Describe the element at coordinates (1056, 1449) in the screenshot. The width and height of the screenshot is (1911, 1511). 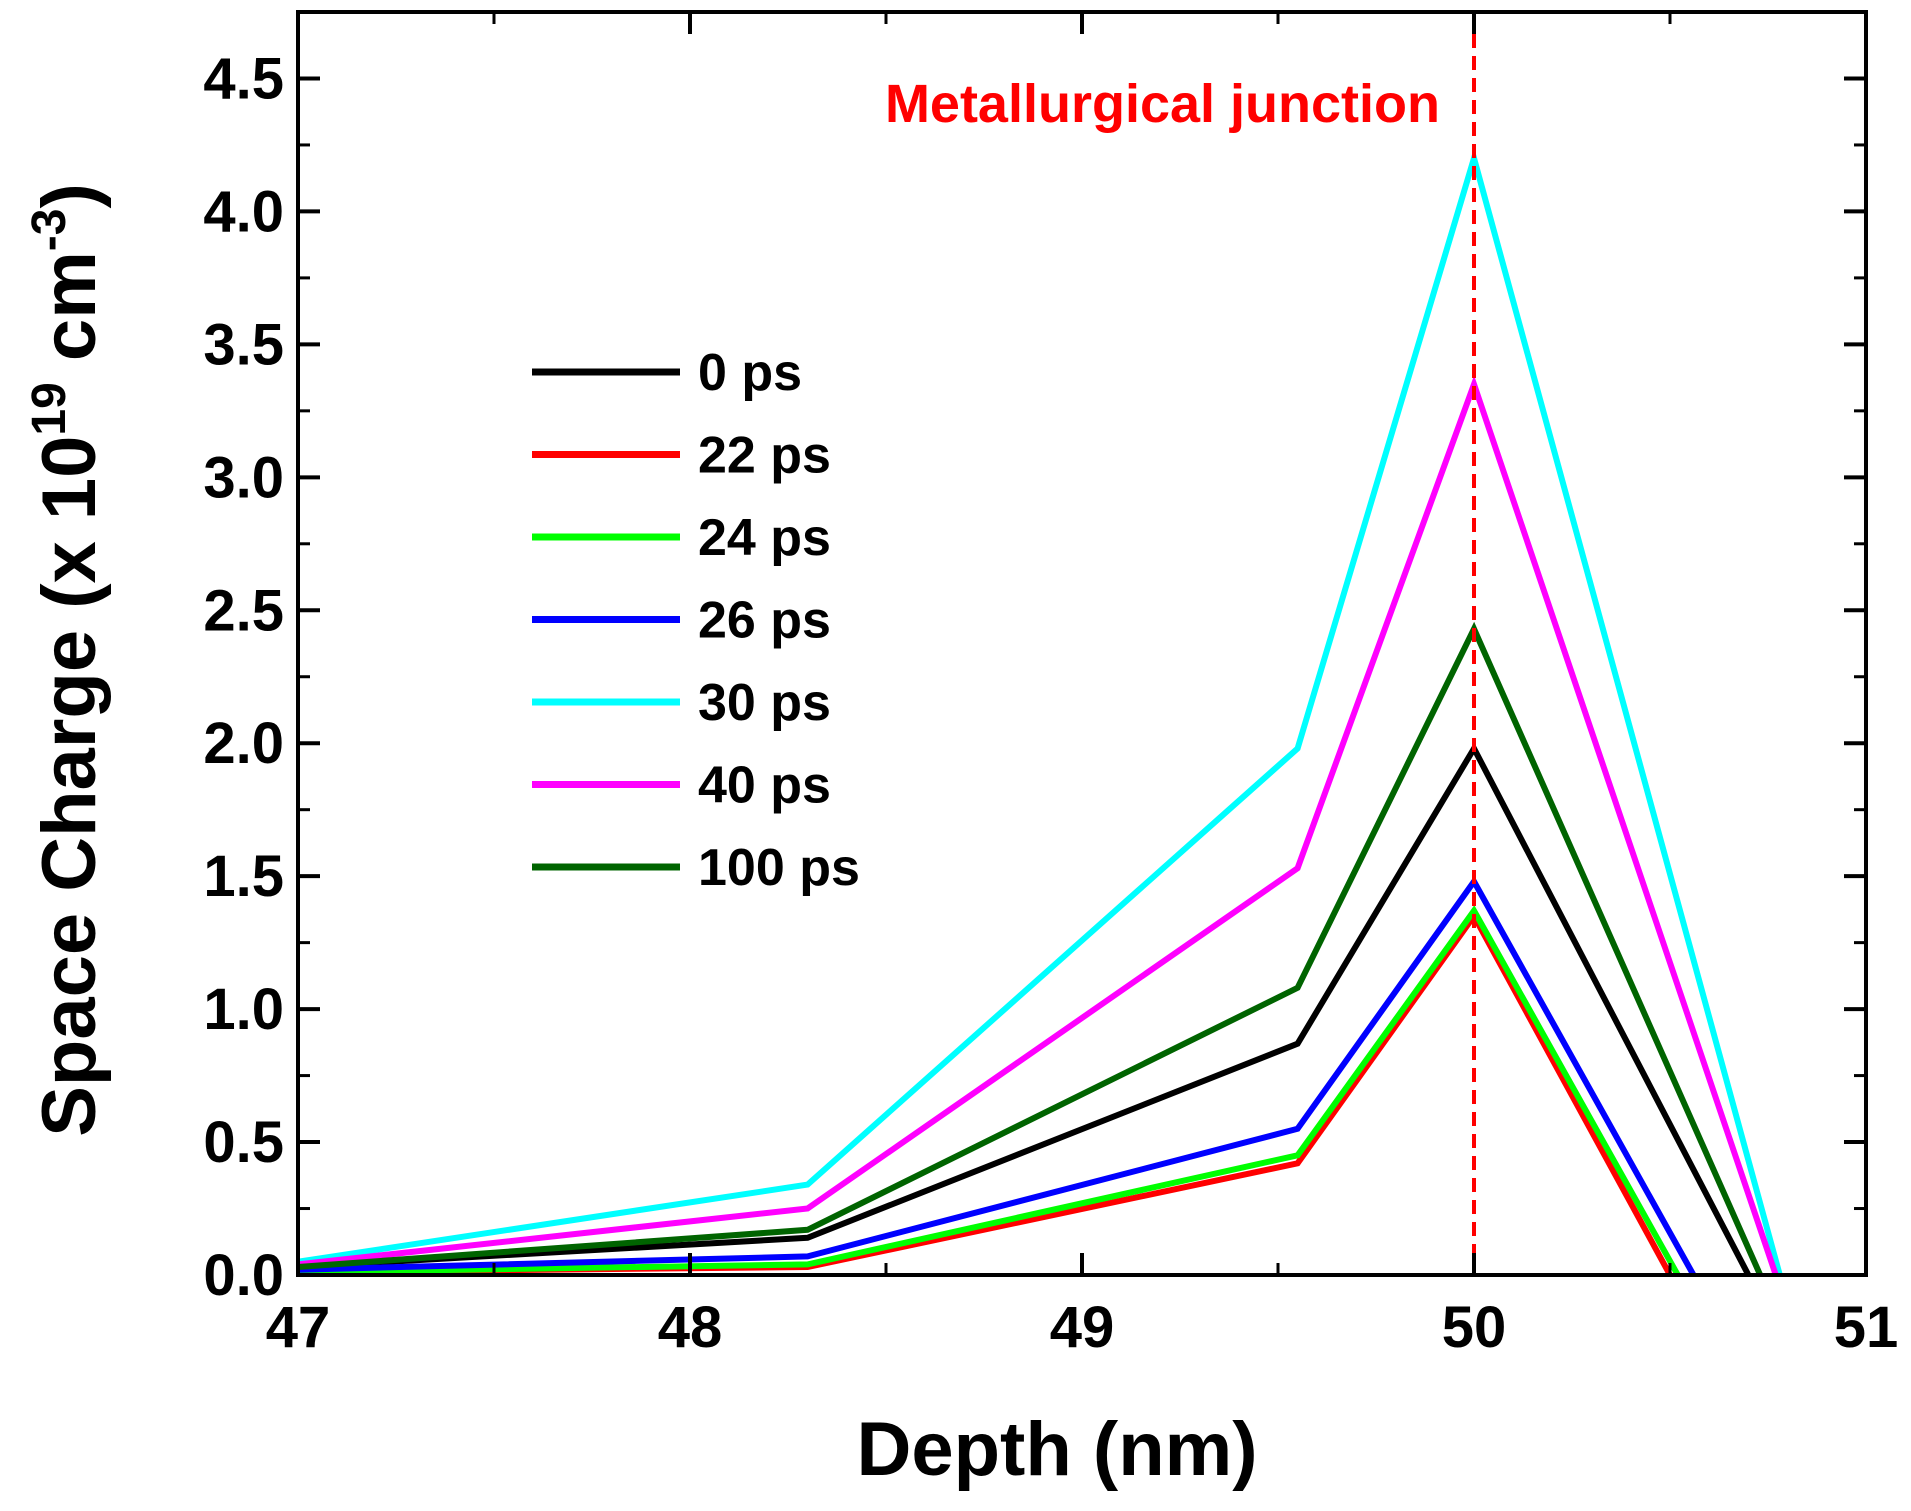
I see `x-axis-title: Depth (nm)` at that location.